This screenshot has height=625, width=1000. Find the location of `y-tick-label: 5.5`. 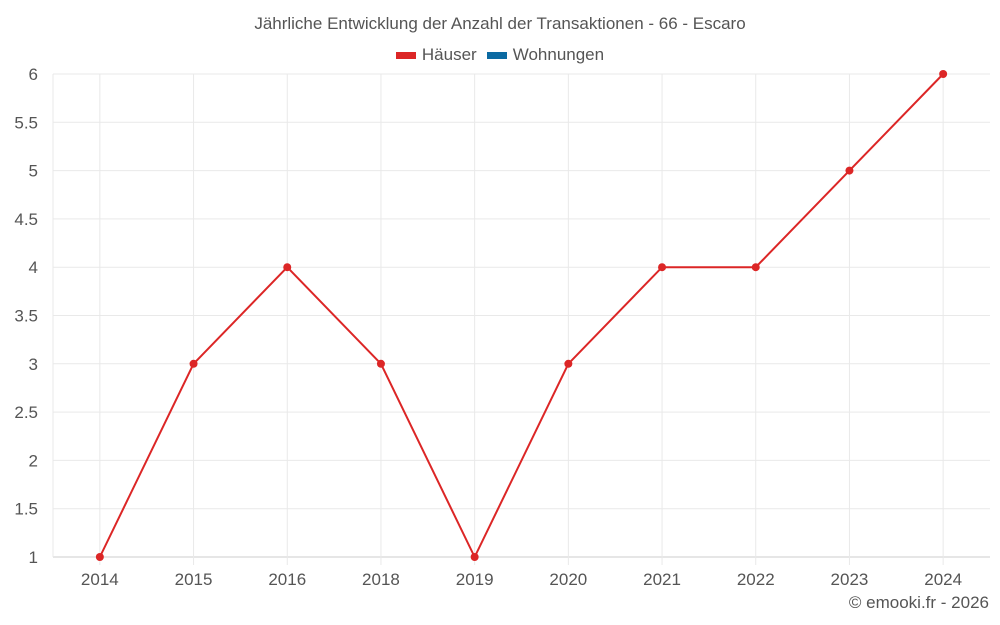

y-tick-label: 5.5 is located at coordinates (26, 122).